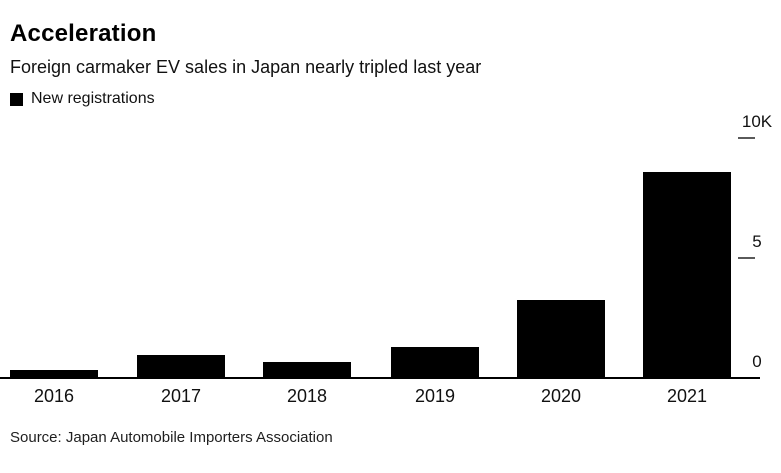 Image resolution: width=781 pixels, height=473 pixels. What do you see at coordinates (757, 361) in the screenshot?
I see `y-axis-label-0: 0` at bounding box center [757, 361].